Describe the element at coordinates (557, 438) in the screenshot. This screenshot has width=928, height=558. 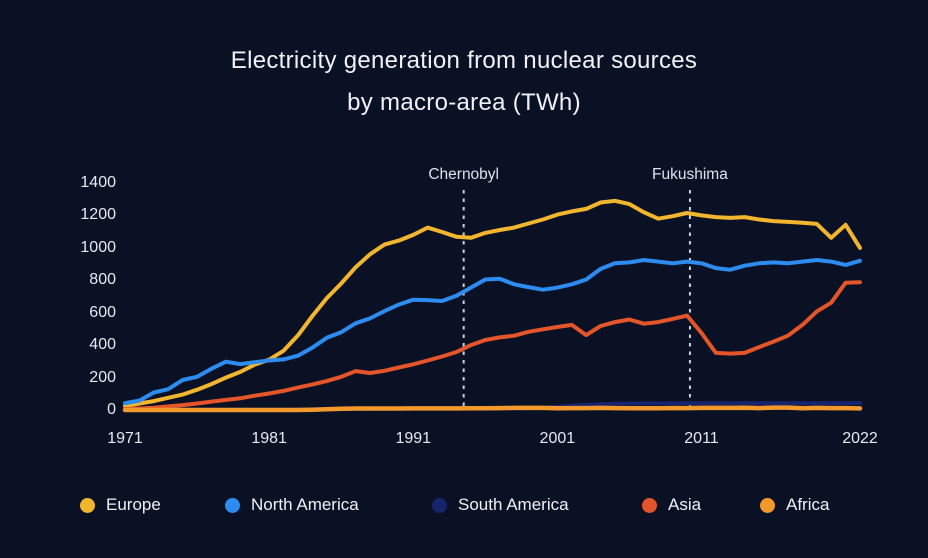
I see `x-tick-label: 2001` at that location.